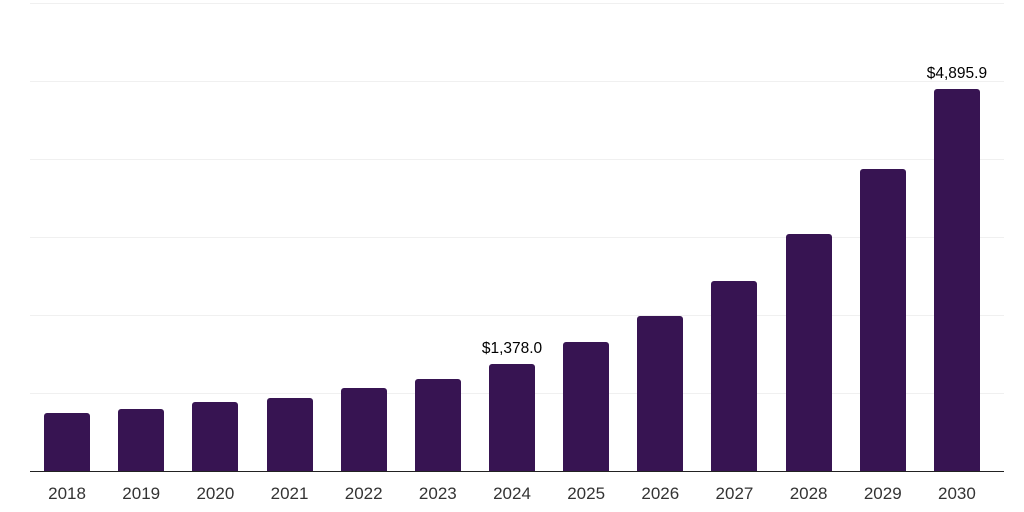 The image size is (1024, 512). What do you see at coordinates (586, 406) in the screenshot?
I see `bar-2025` at bounding box center [586, 406].